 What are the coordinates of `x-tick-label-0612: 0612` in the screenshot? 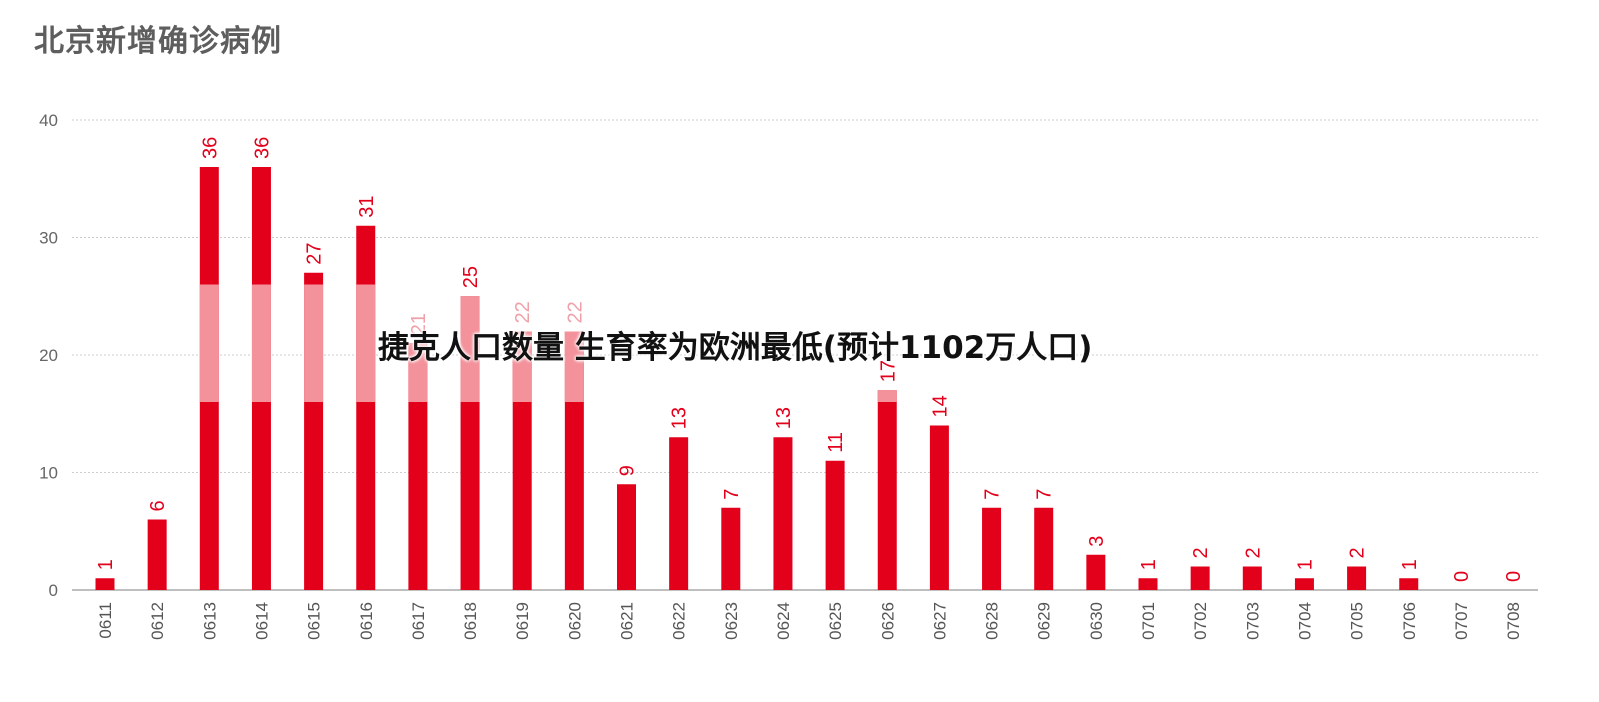 It's located at (157, 621).